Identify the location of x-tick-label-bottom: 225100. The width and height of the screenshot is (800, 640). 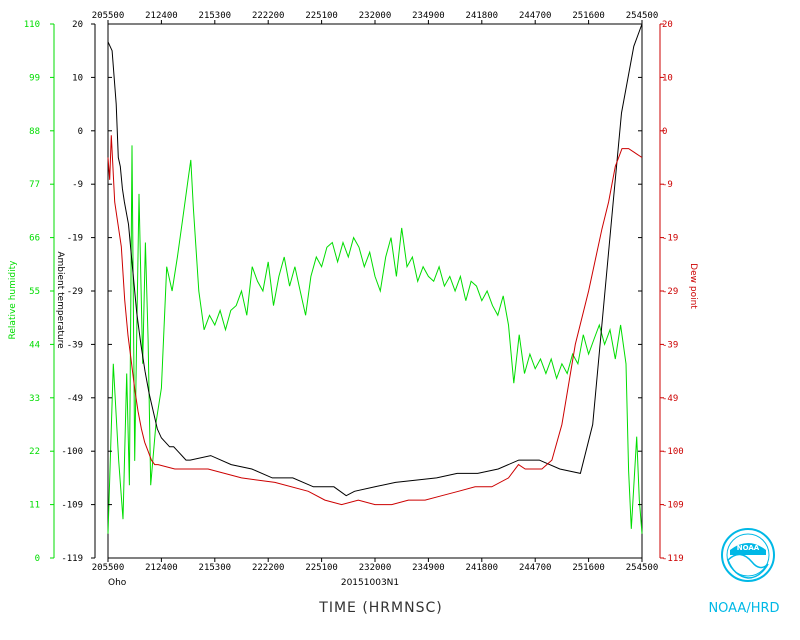
(321, 568).